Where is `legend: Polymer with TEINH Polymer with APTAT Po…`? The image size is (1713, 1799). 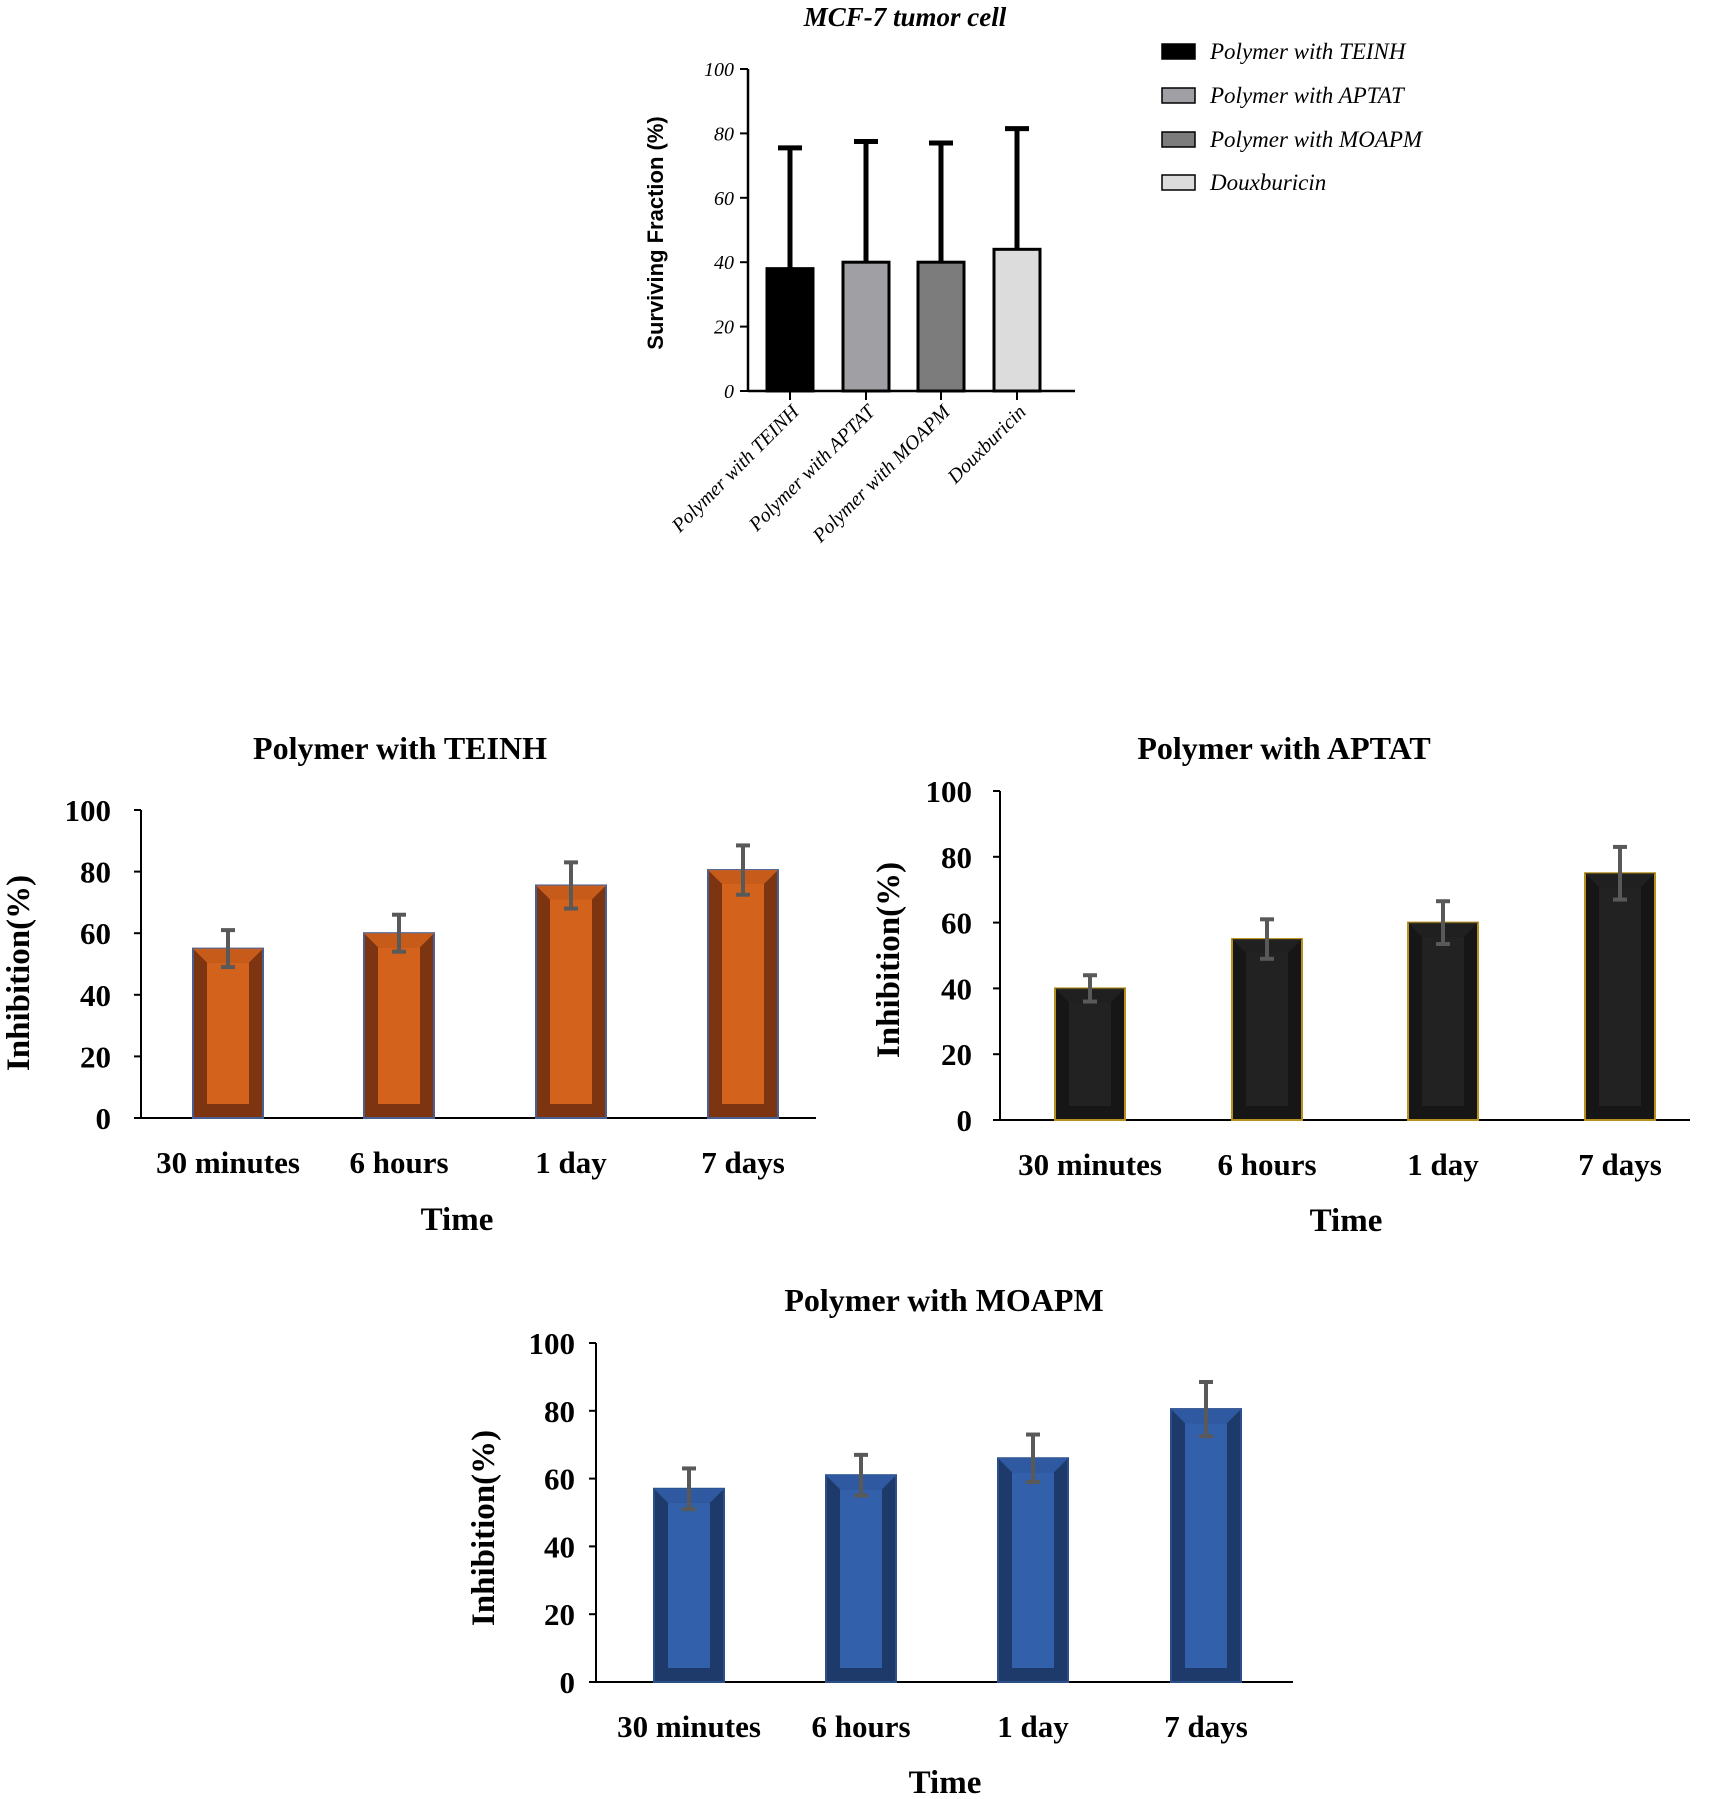
legend: Polymer with TEINH Polymer with APTAT Po… is located at coordinates (1292, 117).